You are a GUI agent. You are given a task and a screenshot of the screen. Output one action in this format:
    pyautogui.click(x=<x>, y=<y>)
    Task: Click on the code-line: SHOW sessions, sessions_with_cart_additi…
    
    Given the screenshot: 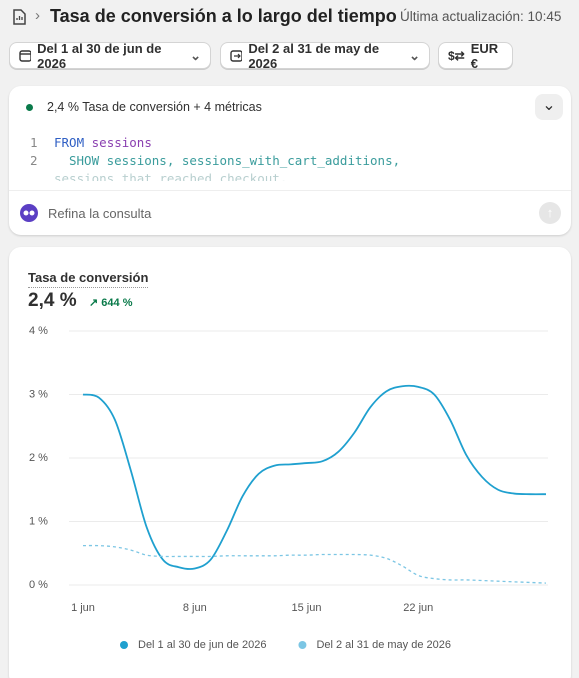 What is the action you would take?
    pyautogui.click(x=235, y=160)
    